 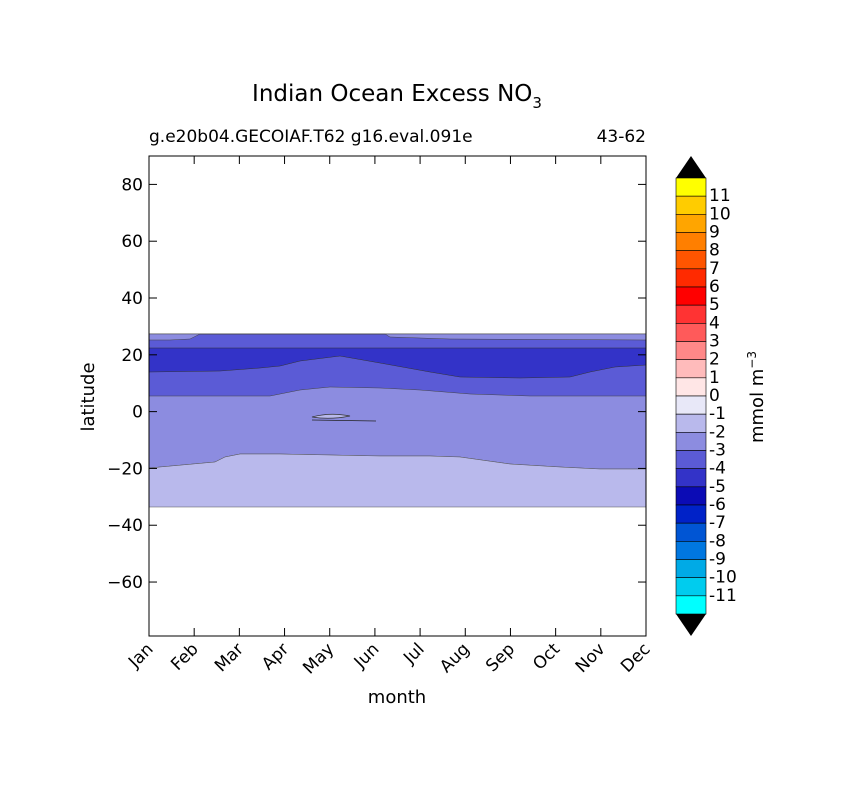 I want to click on x-tick-label: Jun, so click(x=367, y=656).